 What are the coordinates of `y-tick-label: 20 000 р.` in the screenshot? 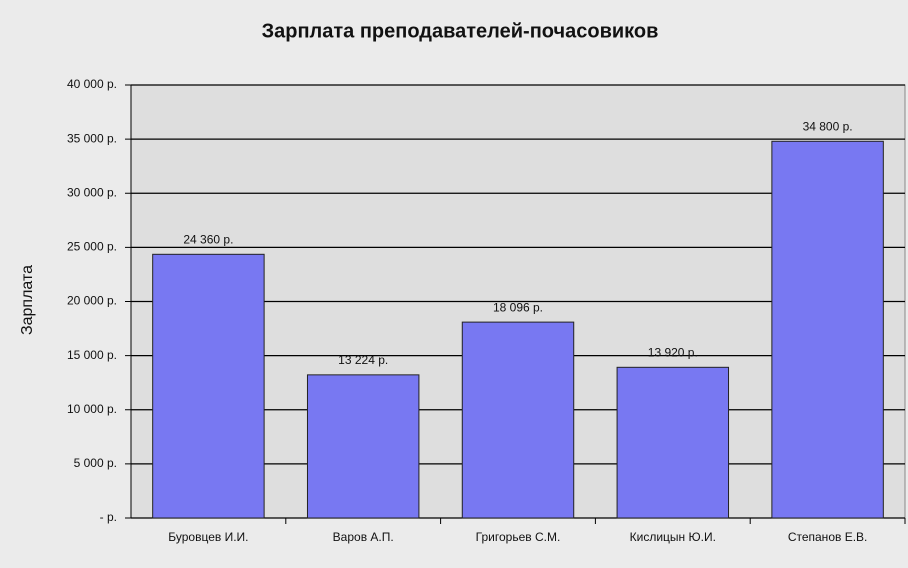 It's located at (92, 301).